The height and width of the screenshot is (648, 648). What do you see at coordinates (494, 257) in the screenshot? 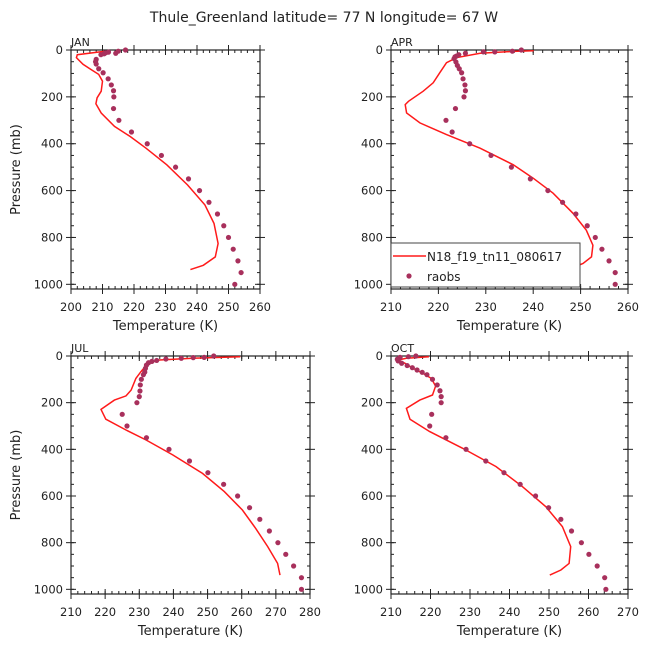
I see `legend-model-label: N18_f19_tn11_080617` at bounding box center [494, 257].